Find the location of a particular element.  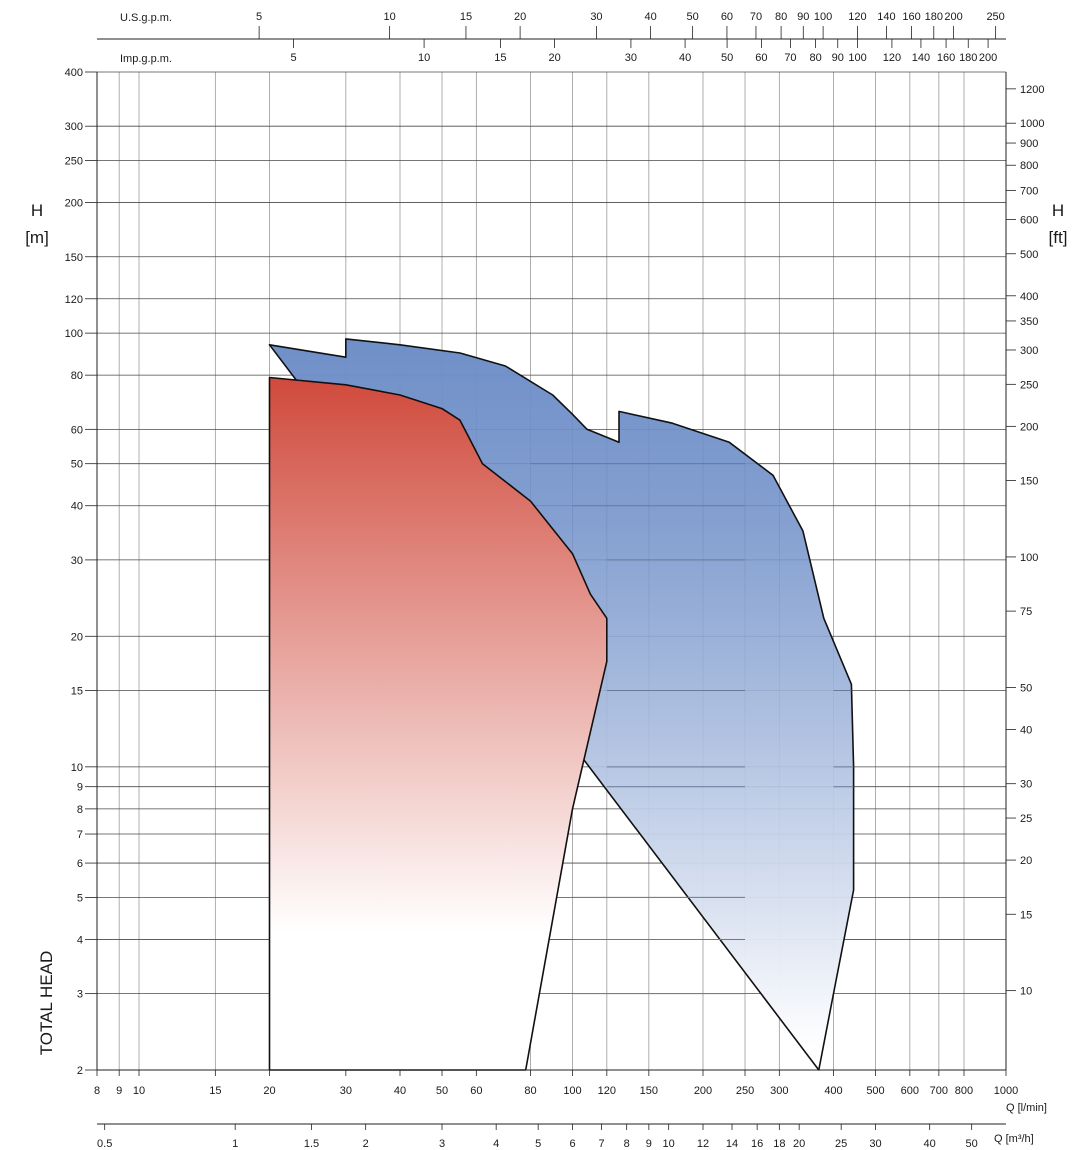

x-m3h-tick-label: 3 is located at coordinates (442, 1144).